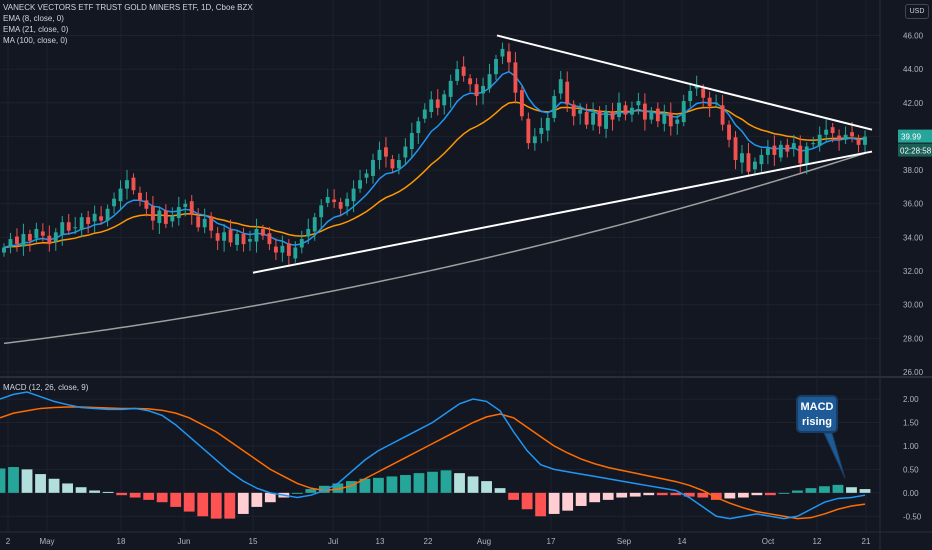  I want to click on time-tick-label: 15, so click(253, 541).